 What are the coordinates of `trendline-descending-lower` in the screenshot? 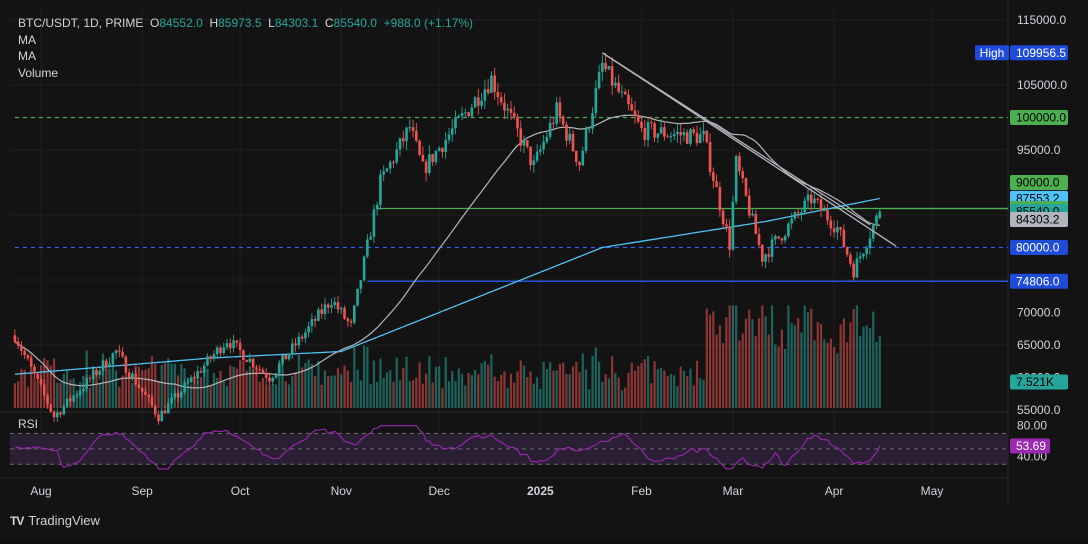 It's located at (736, 139).